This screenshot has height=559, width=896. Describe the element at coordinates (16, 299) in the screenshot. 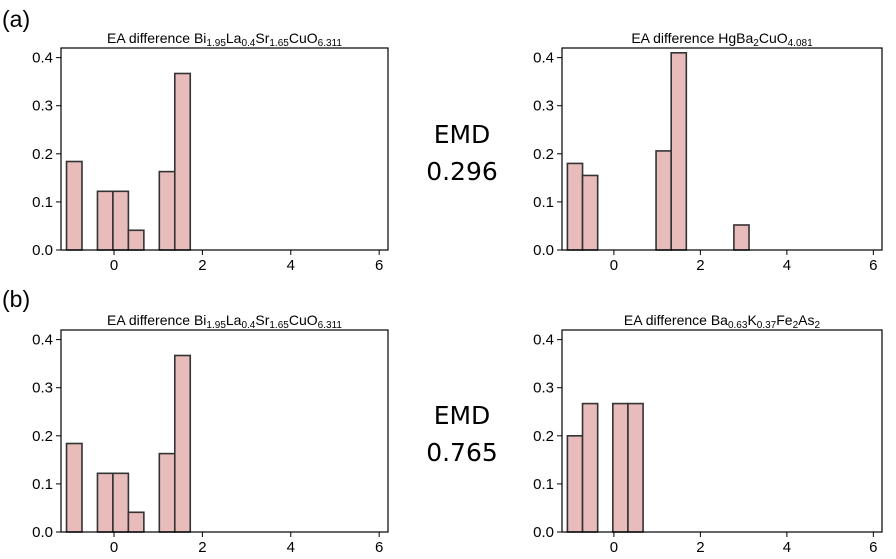

I see `panel-b-label: (b)` at that location.